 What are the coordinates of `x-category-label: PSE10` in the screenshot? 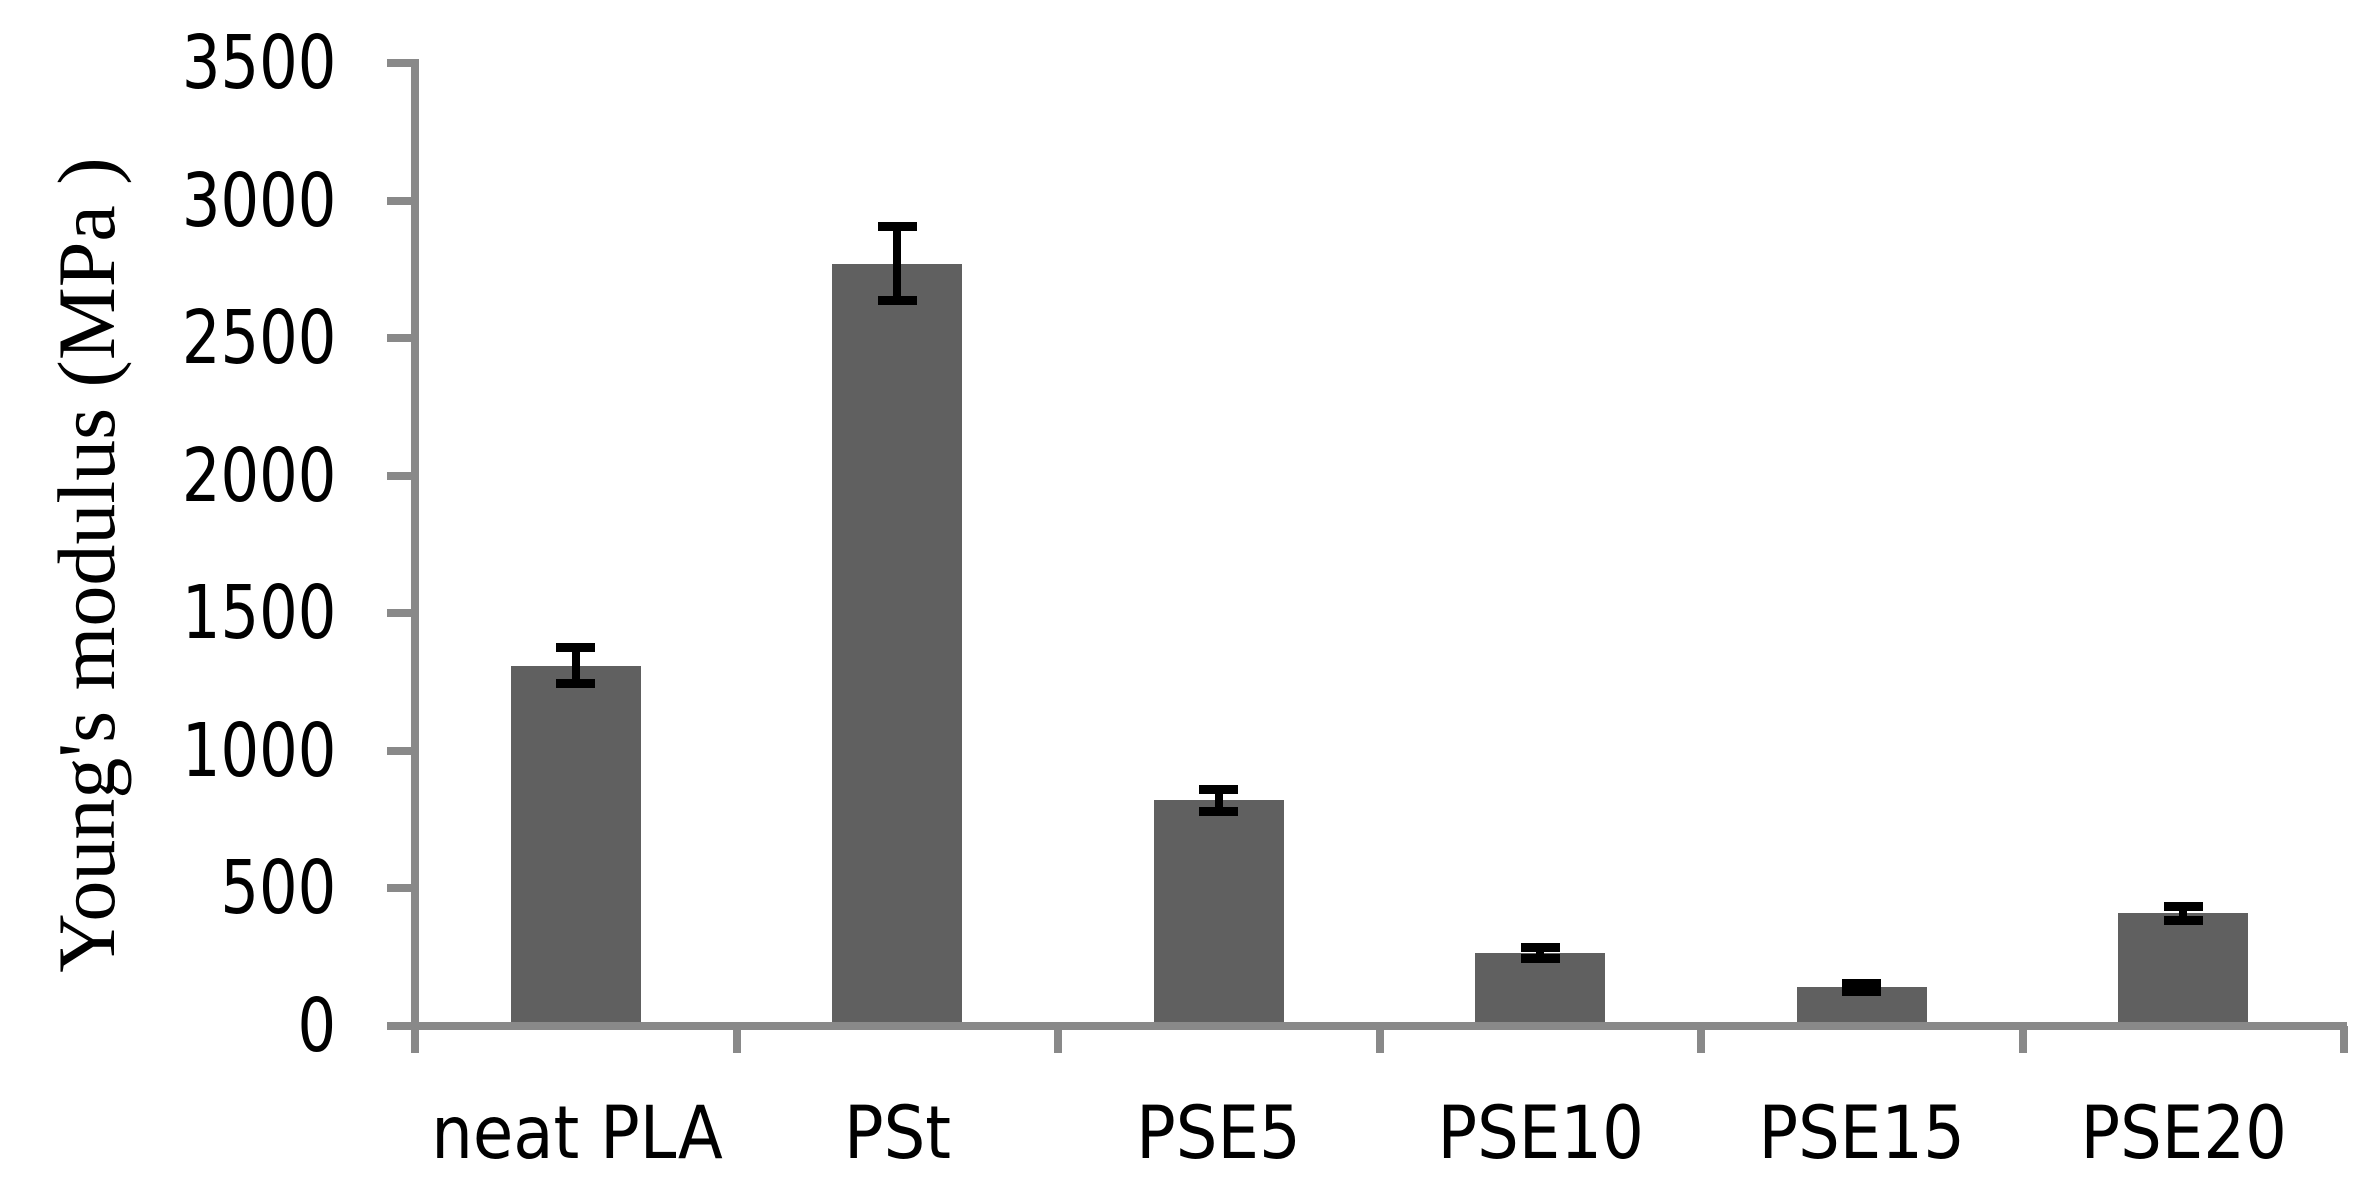 It's located at (1541, 1133).